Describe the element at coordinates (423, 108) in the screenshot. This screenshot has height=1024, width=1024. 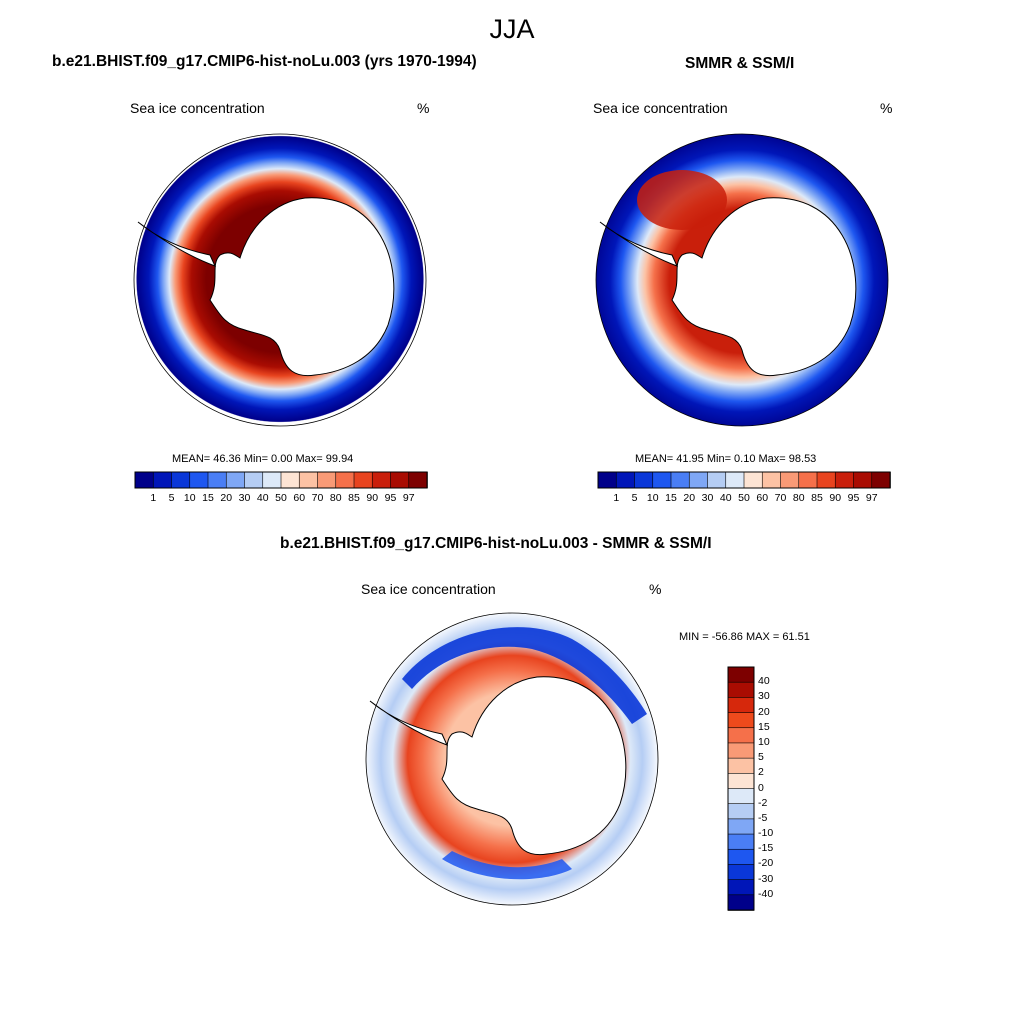
I see `model-panel-units-label: %` at that location.